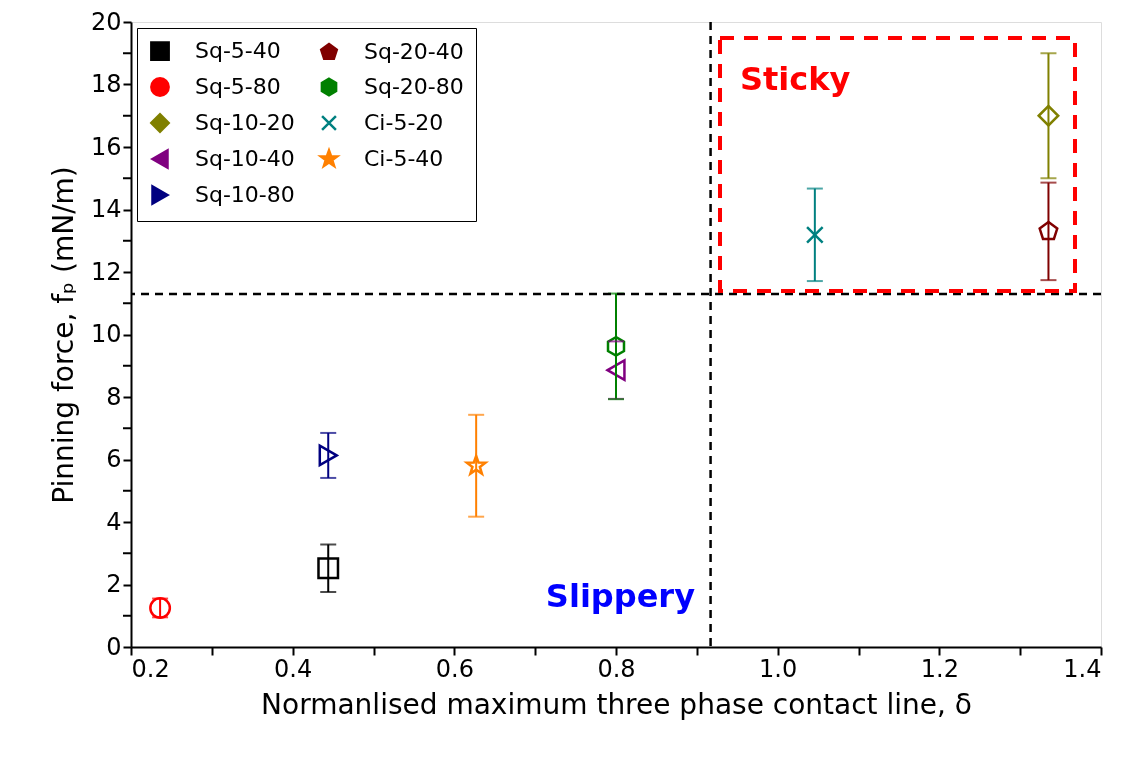 This screenshot has width=1122, height=758. What do you see at coordinates (106, 209) in the screenshot?
I see `y-tick-label: 14` at bounding box center [106, 209].